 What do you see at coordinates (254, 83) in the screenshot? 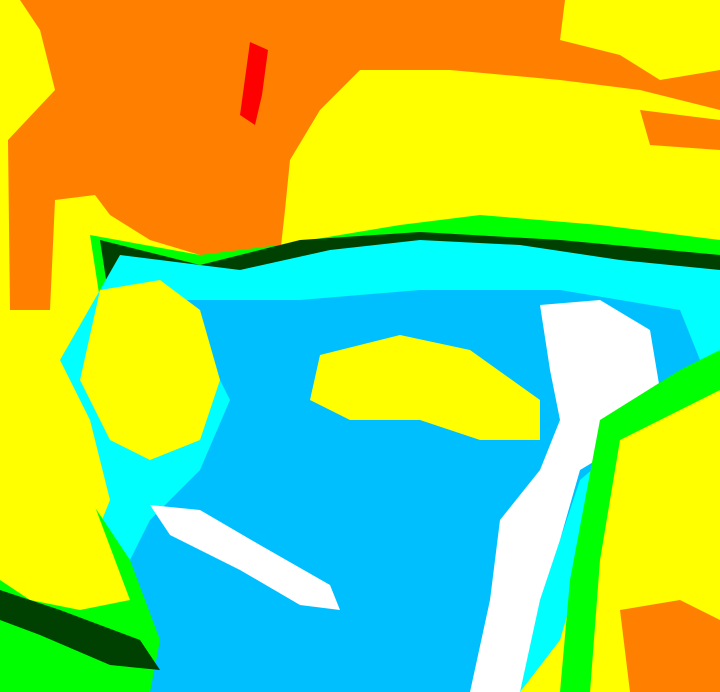
I see `red-core` at bounding box center [254, 83].